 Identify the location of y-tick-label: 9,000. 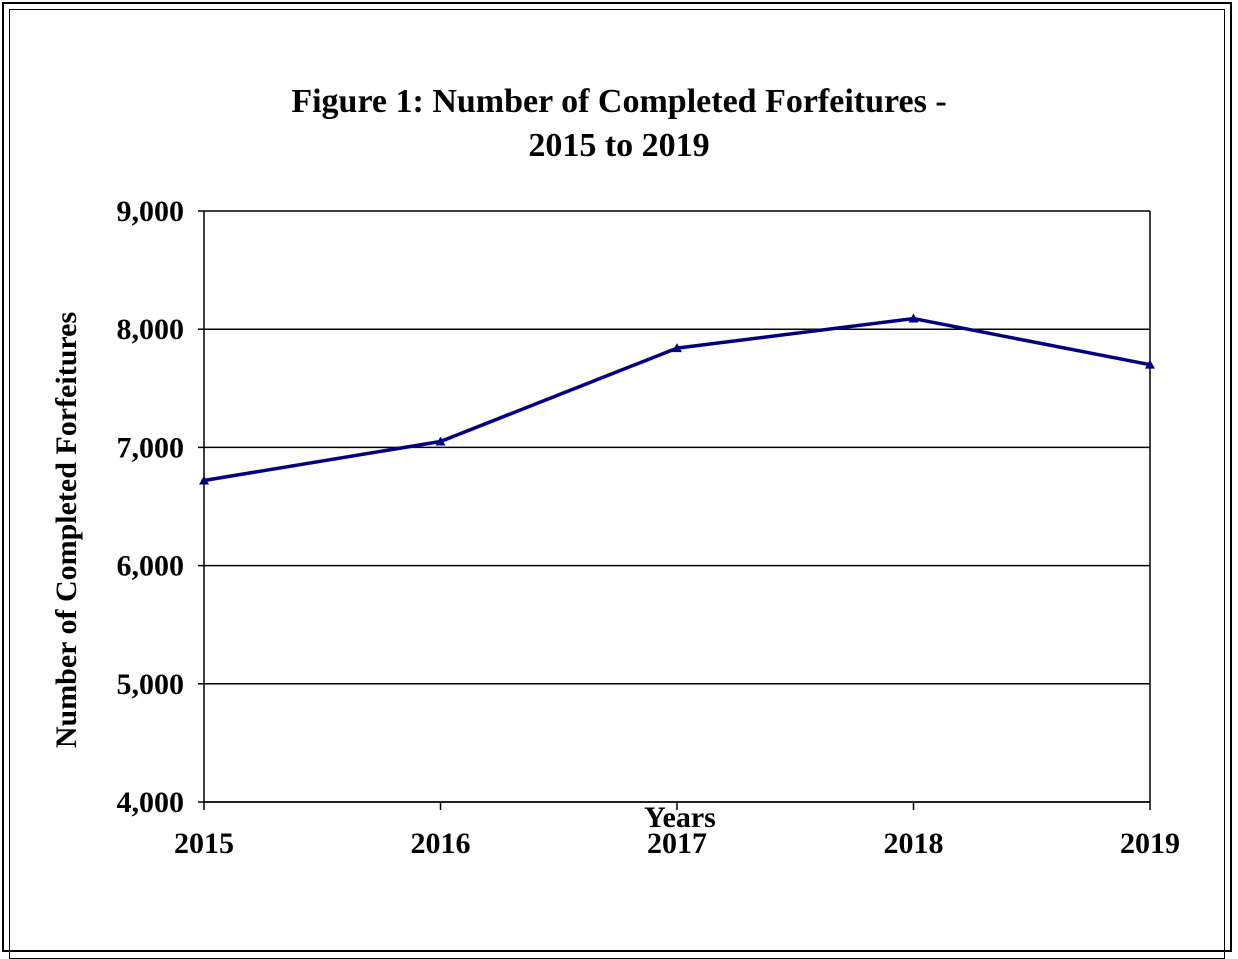
(151, 211).